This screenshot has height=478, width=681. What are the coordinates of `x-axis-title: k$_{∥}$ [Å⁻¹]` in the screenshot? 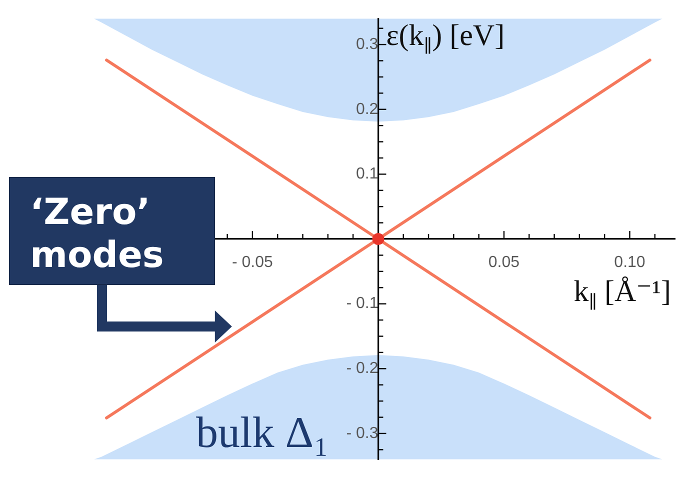 It's located at (622, 293).